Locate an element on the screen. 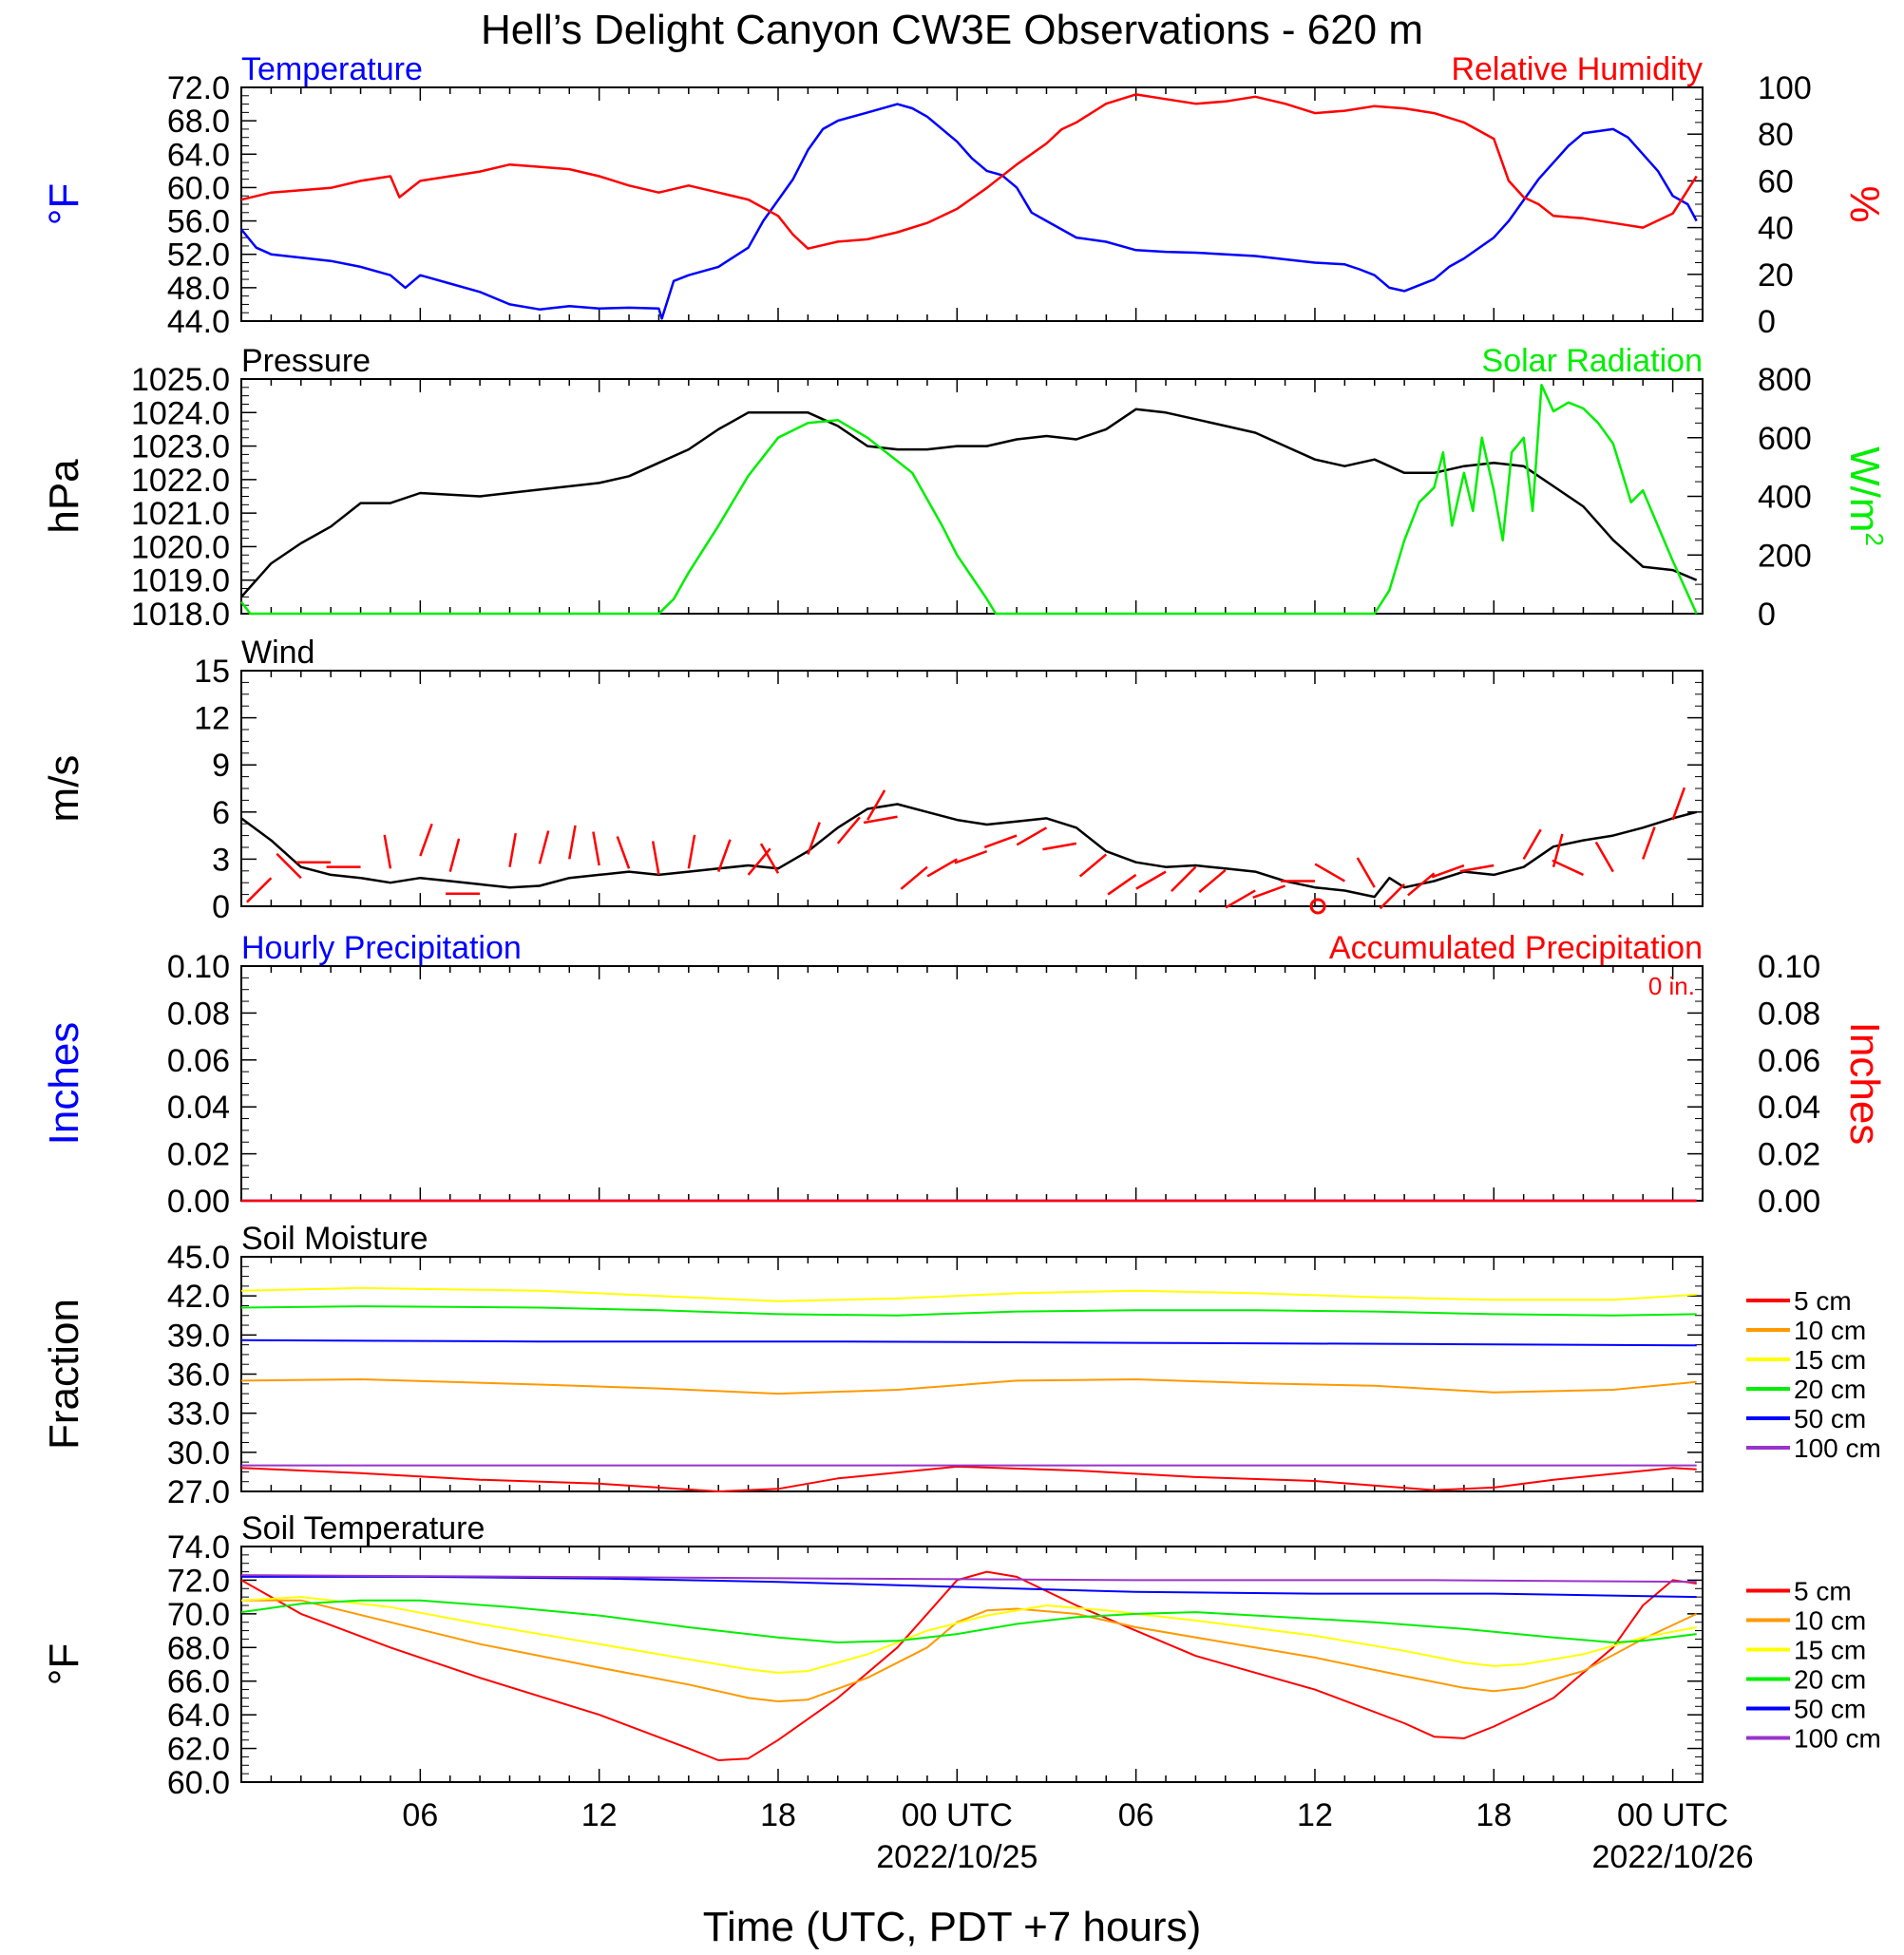 This screenshot has height=1955, width=1904. y-tick-label: 1020.0 is located at coordinates (180, 547).